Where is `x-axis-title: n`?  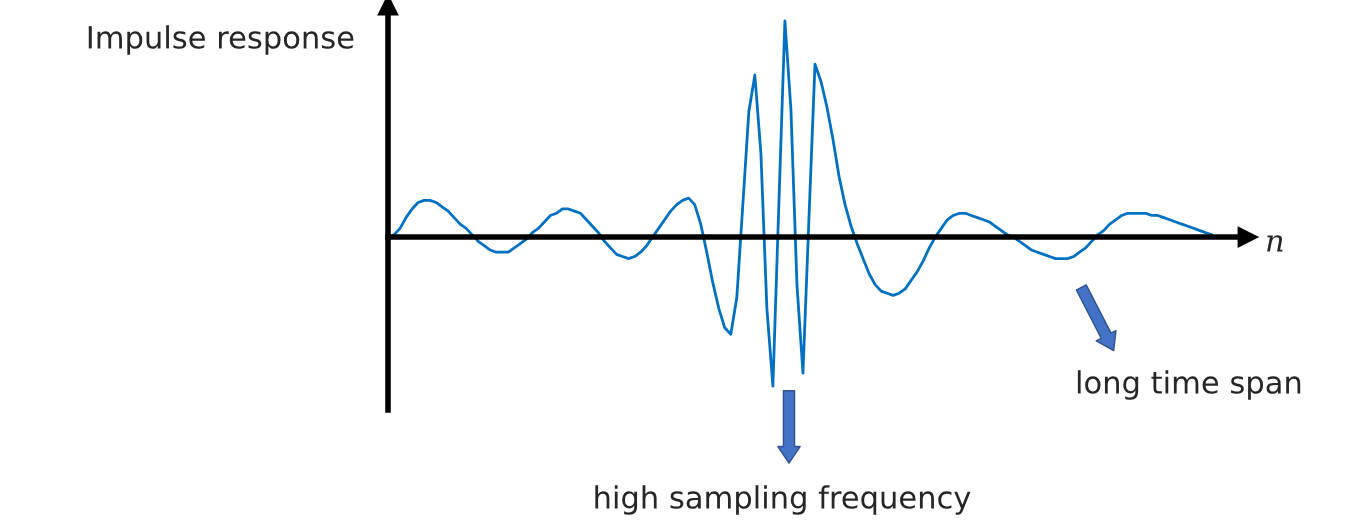 x-axis-title: n is located at coordinates (1275, 243).